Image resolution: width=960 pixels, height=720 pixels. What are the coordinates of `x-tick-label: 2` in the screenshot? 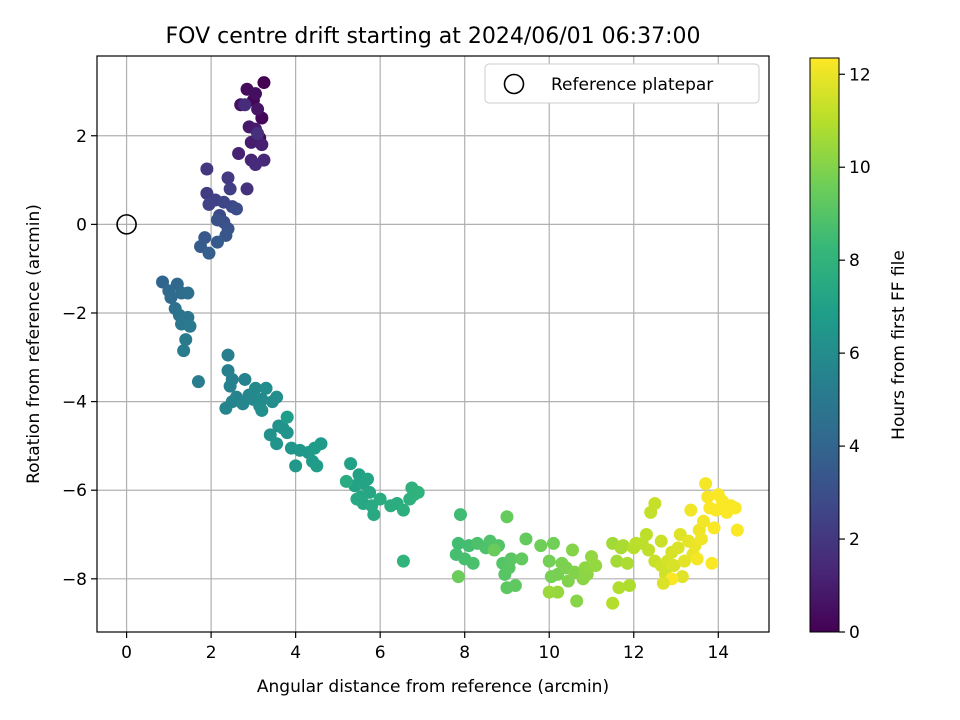 It's located at (211, 653).